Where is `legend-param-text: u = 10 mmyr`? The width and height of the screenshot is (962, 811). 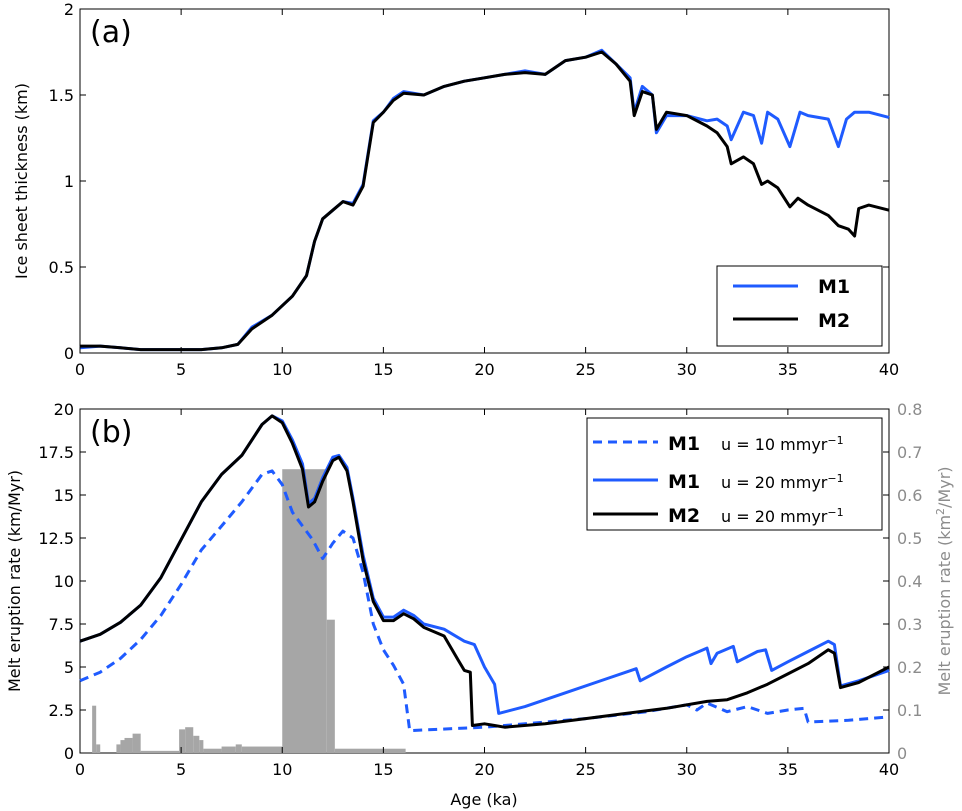
legend-param-text: u = 10 mmyr is located at coordinates (774, 444).